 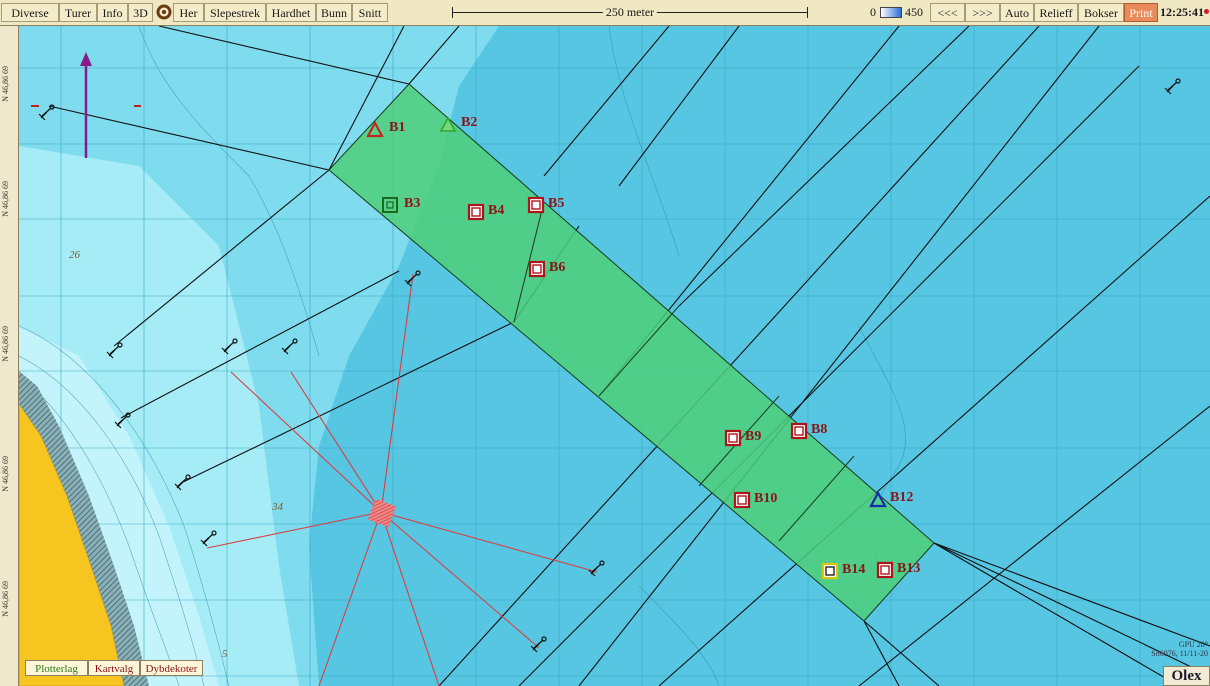 I want to click on snitt-button: Snitt, so click(x=370, y=12).